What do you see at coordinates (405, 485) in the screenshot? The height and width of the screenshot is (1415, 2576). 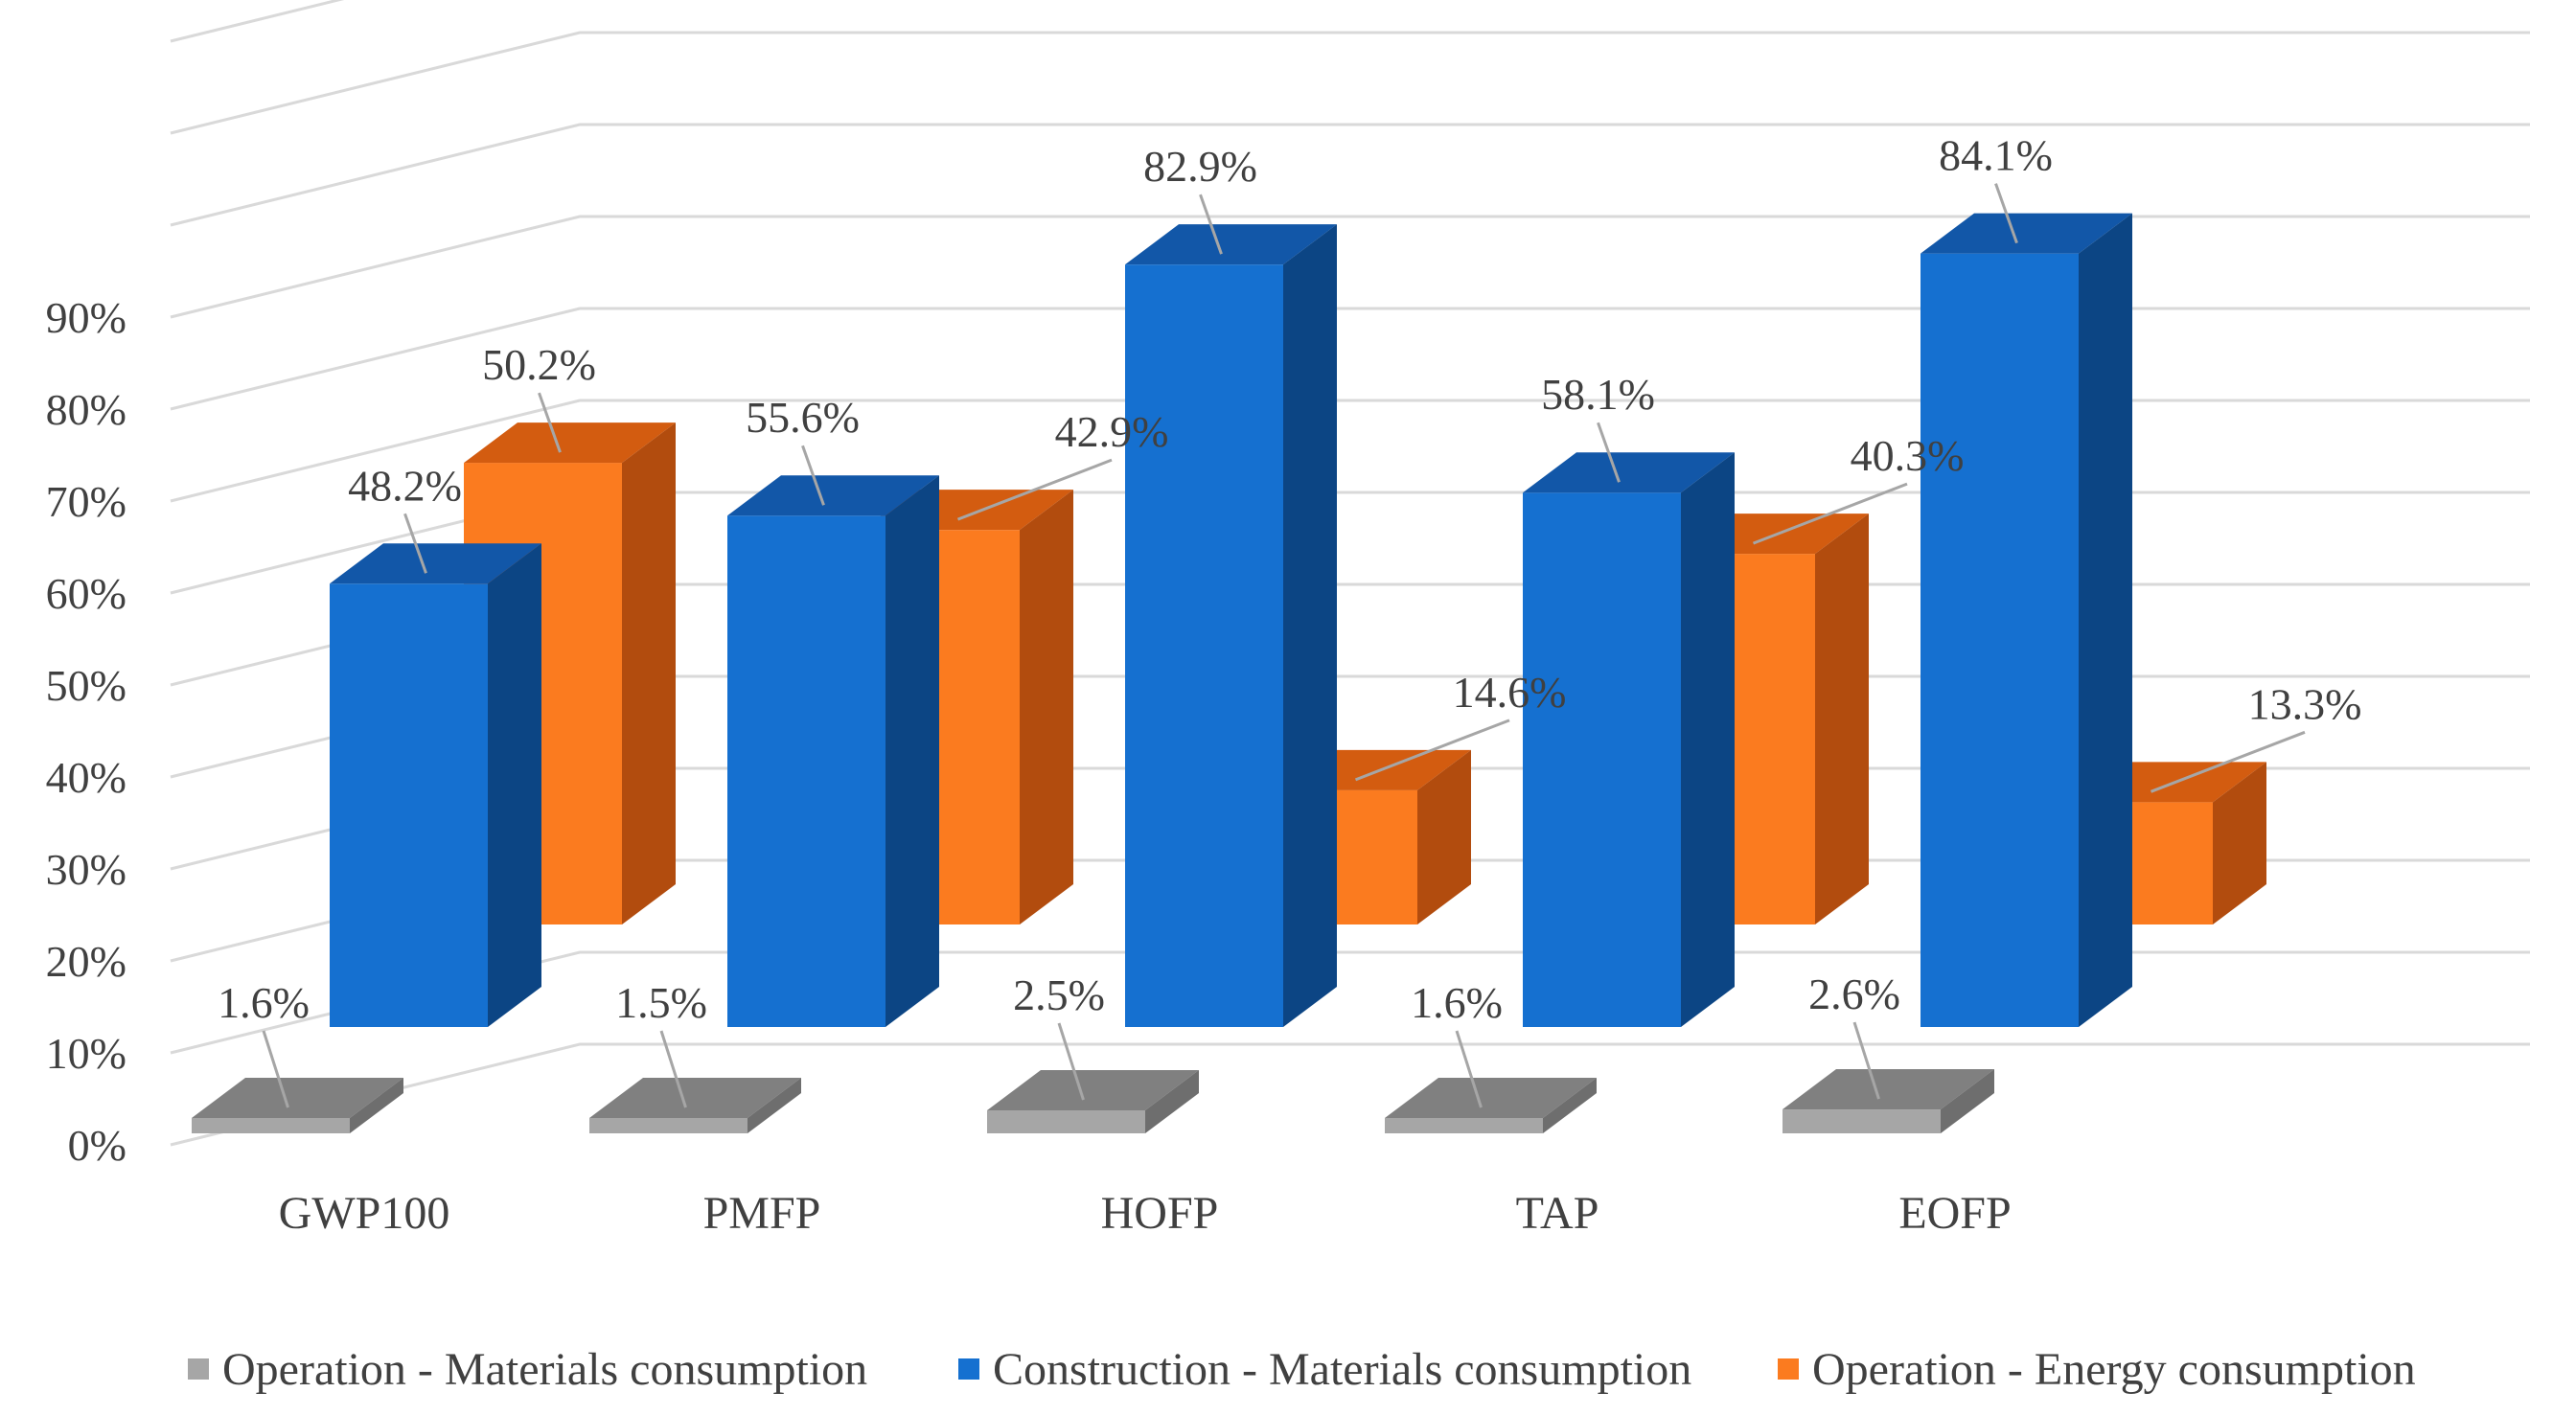 I see `data-label: 48.2%` at bounding box center [405, 485].